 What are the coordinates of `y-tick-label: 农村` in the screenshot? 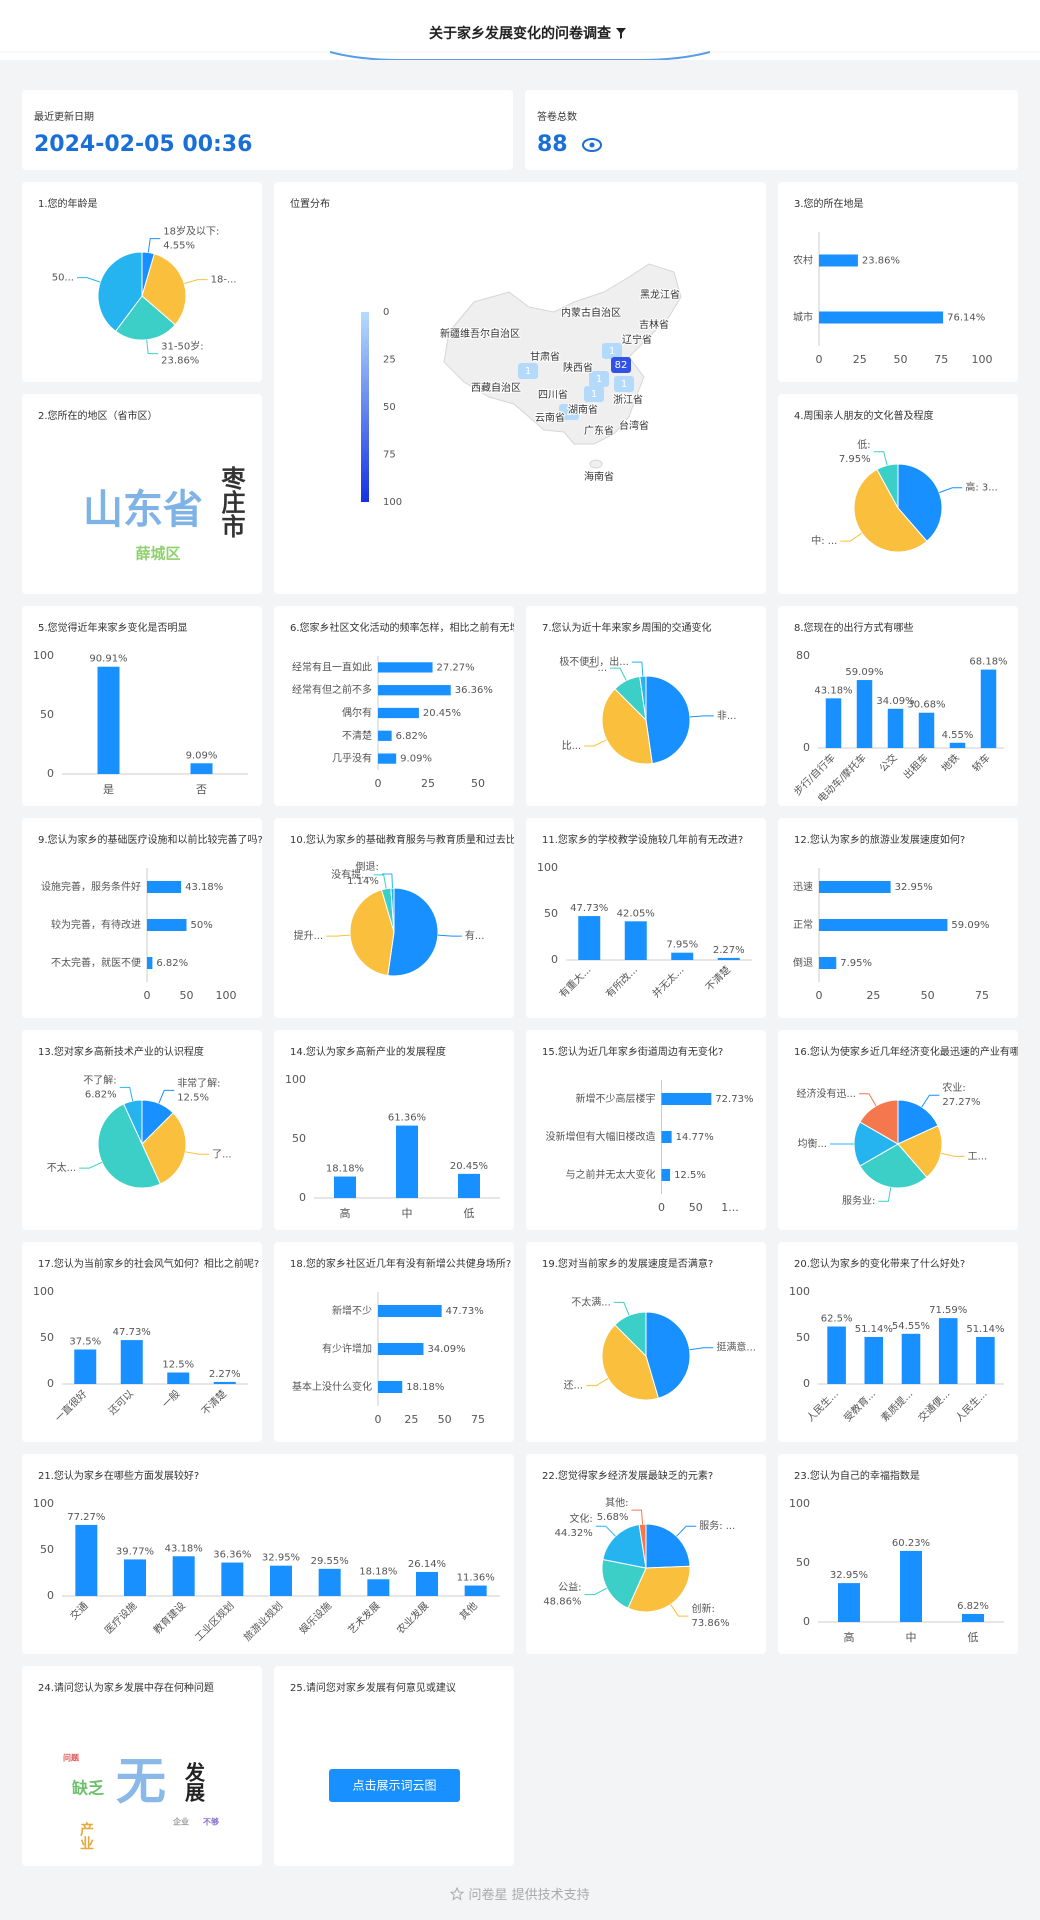 It's located at (803, 260).